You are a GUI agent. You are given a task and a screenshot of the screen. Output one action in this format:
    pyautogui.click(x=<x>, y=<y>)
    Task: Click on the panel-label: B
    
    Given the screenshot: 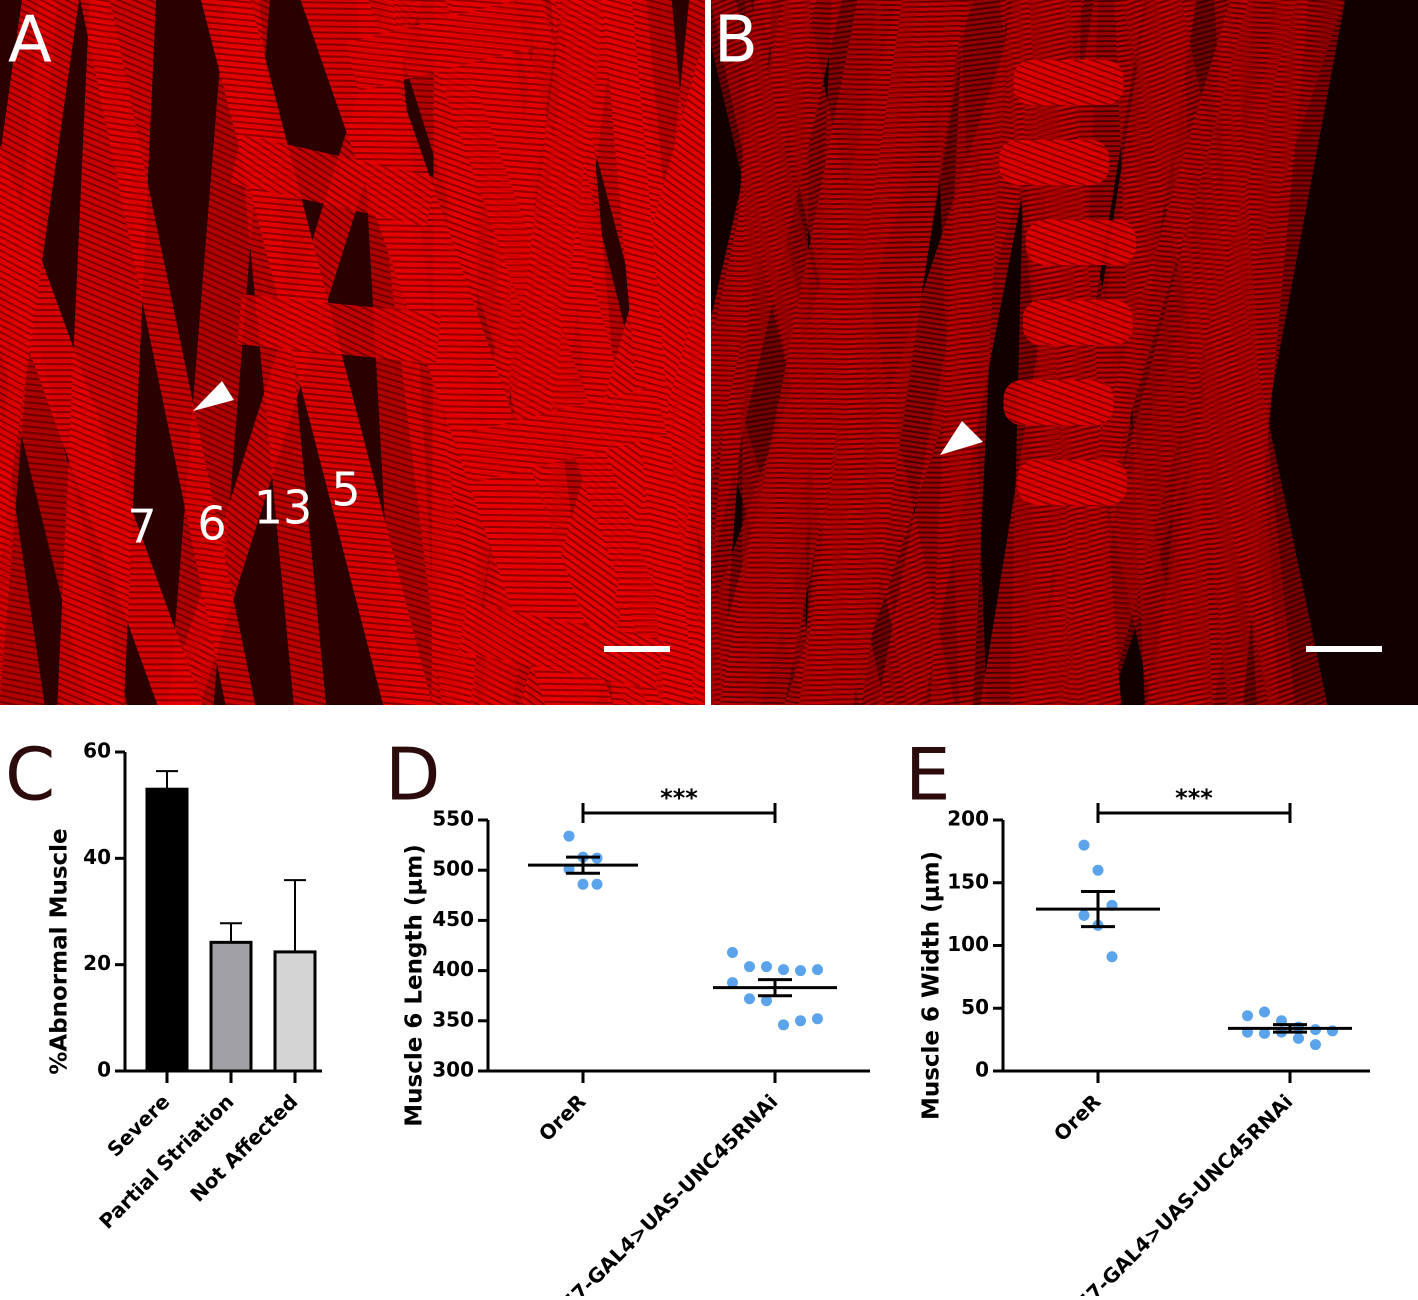 What is the action you would take?
    pyautogui.click(x=736, y=41)
    